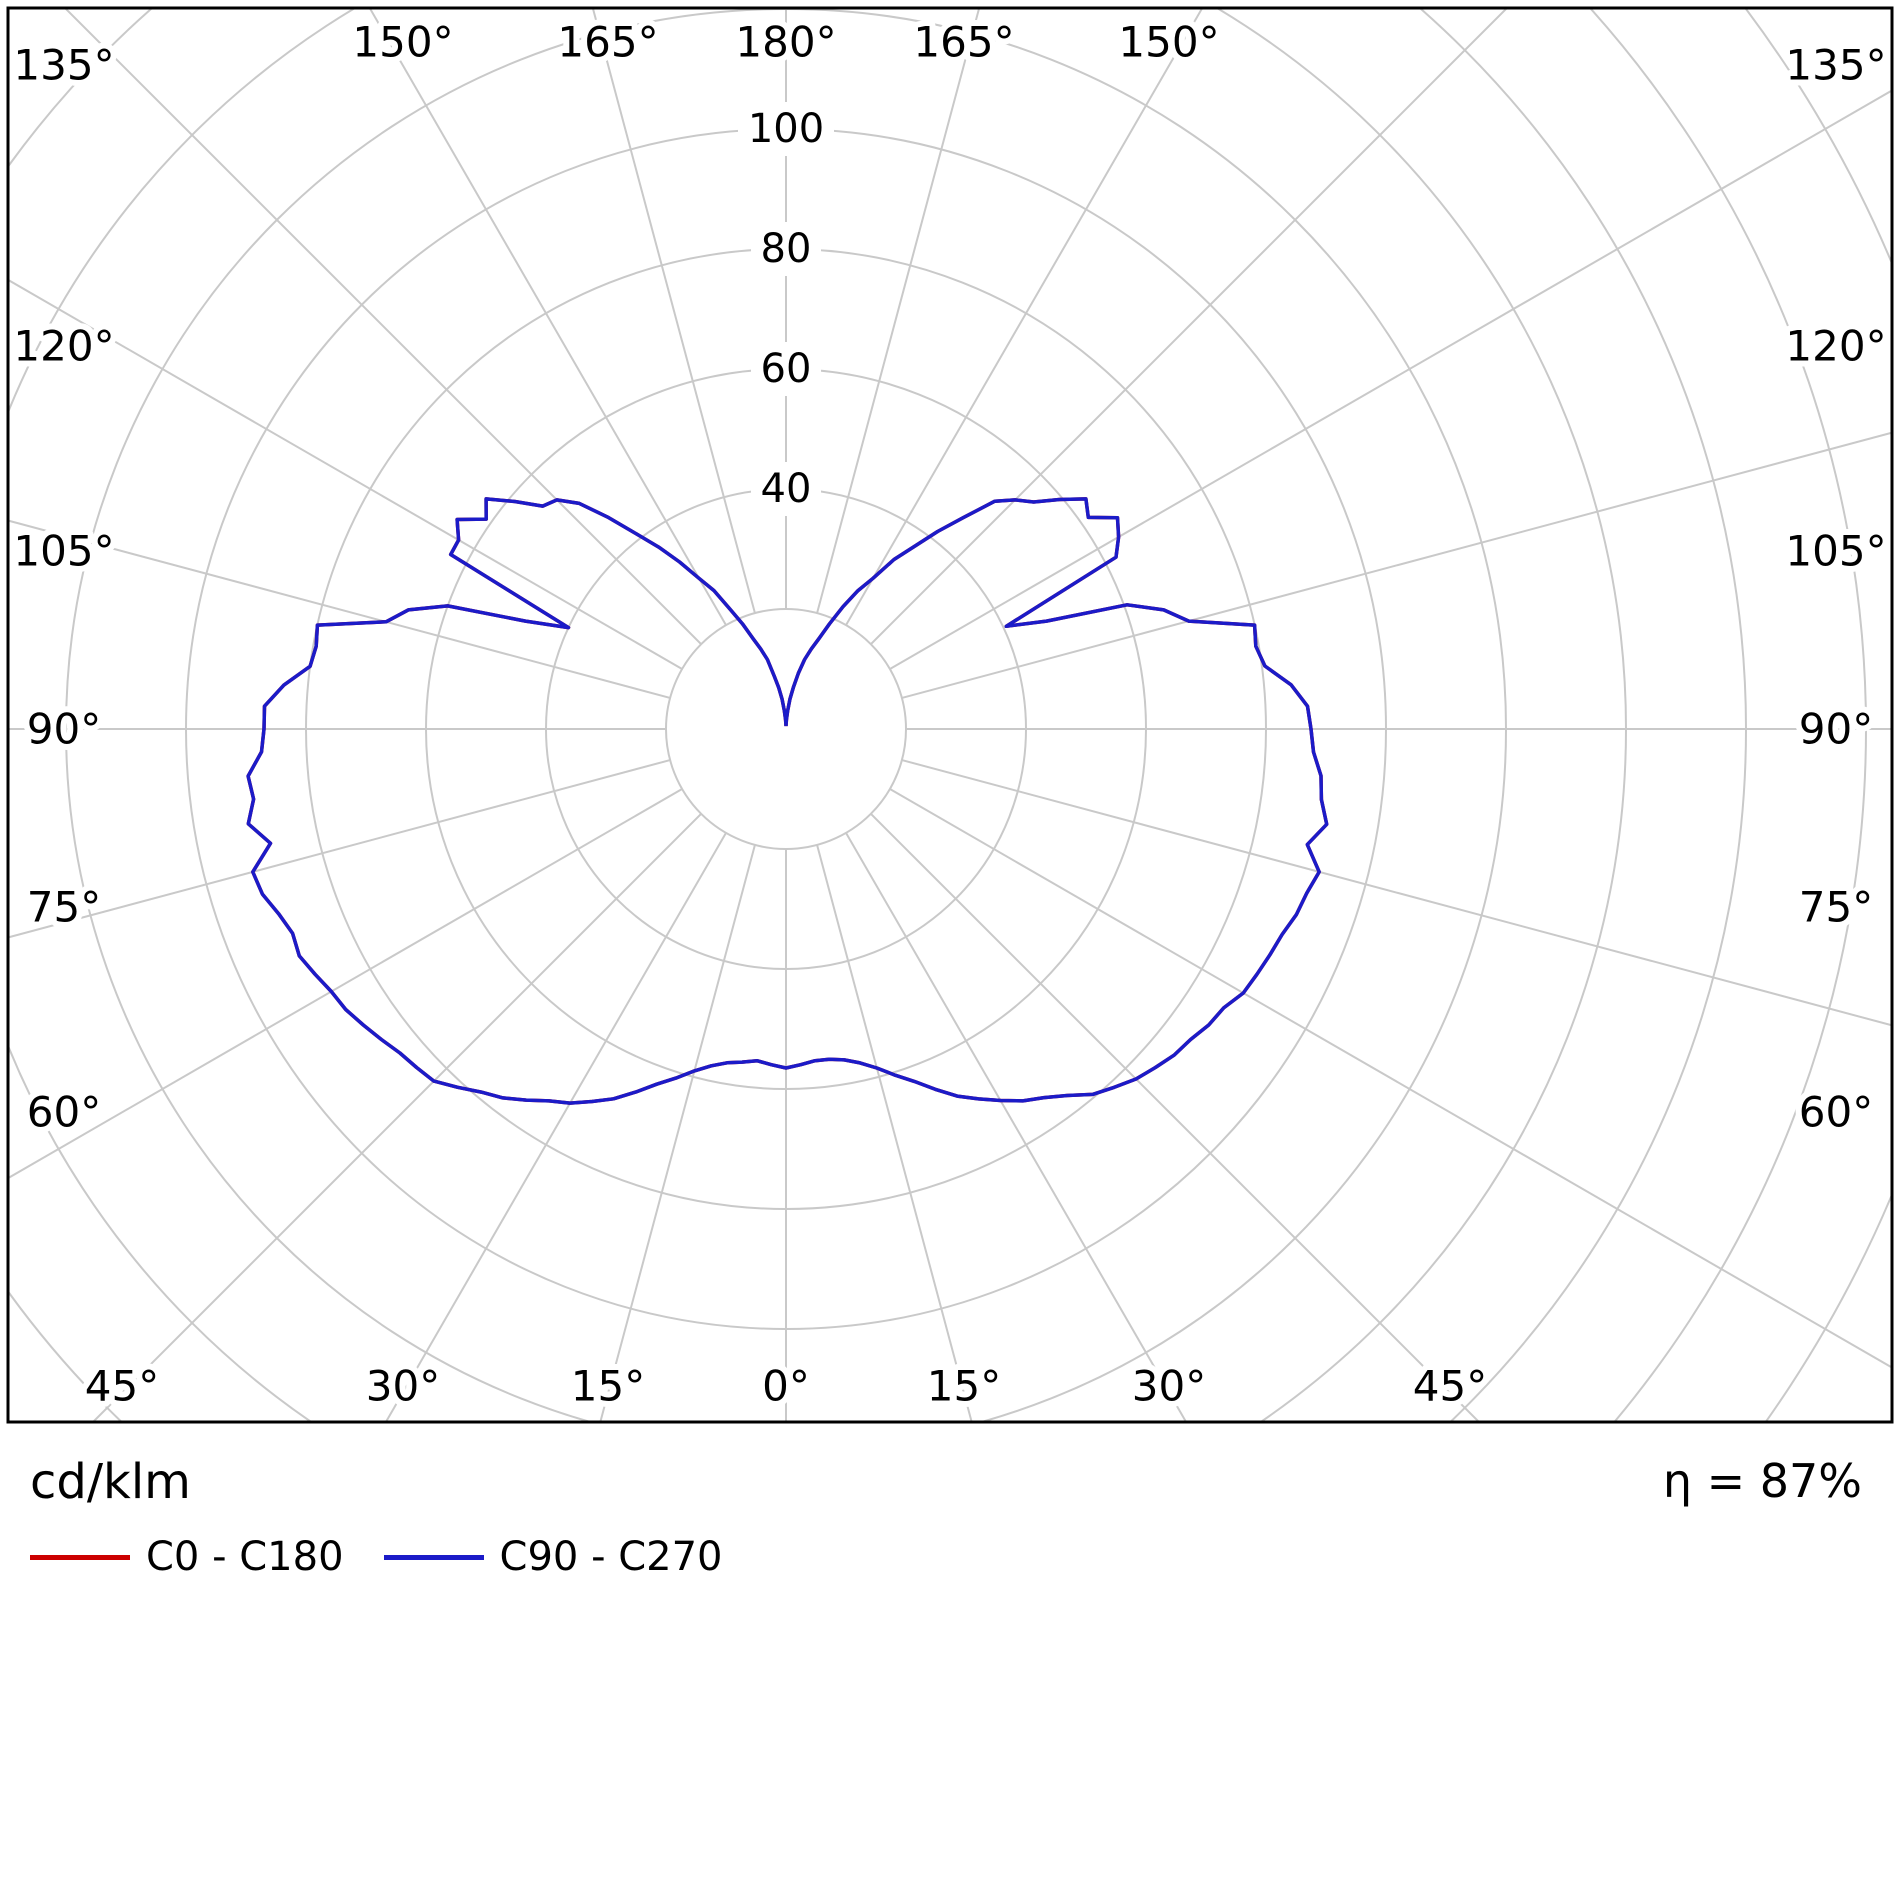  What do you see at coordinates (786, 1386) in the screenshot?
I see `angle-label: 0°` at bounding box center [786, 1386].